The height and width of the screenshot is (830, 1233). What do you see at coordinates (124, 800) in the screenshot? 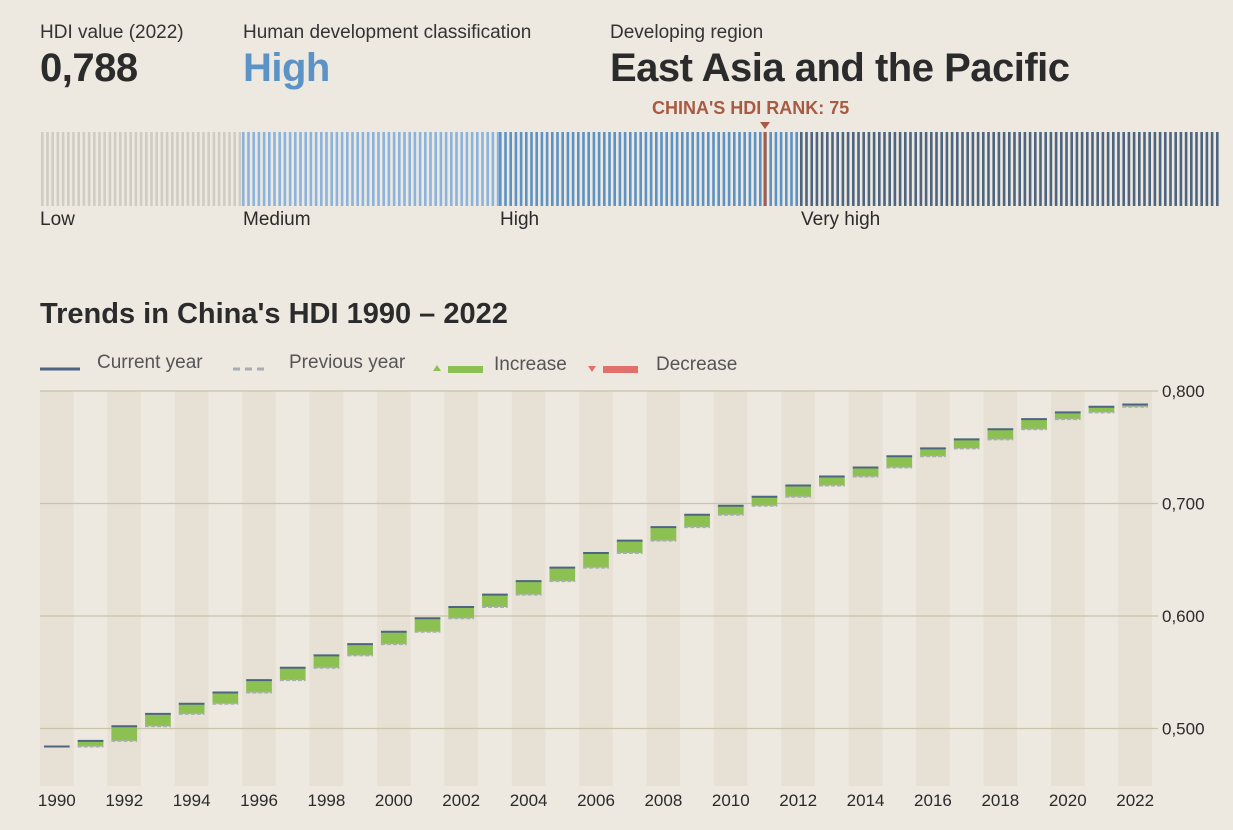
I see `x-tick-label: 1992` at bounding box center [124, 800].